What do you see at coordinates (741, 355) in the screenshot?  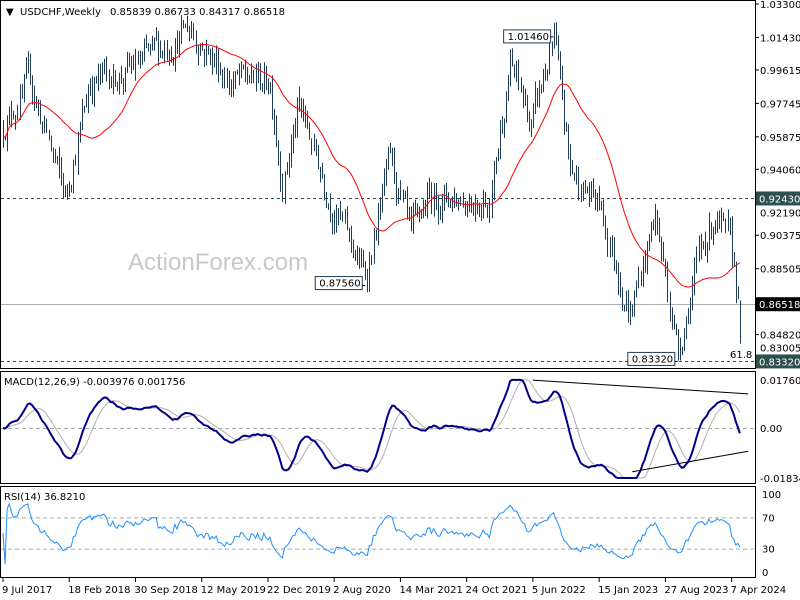 I see `fib-level-label: 61.8` at bounding box center [741, 355].